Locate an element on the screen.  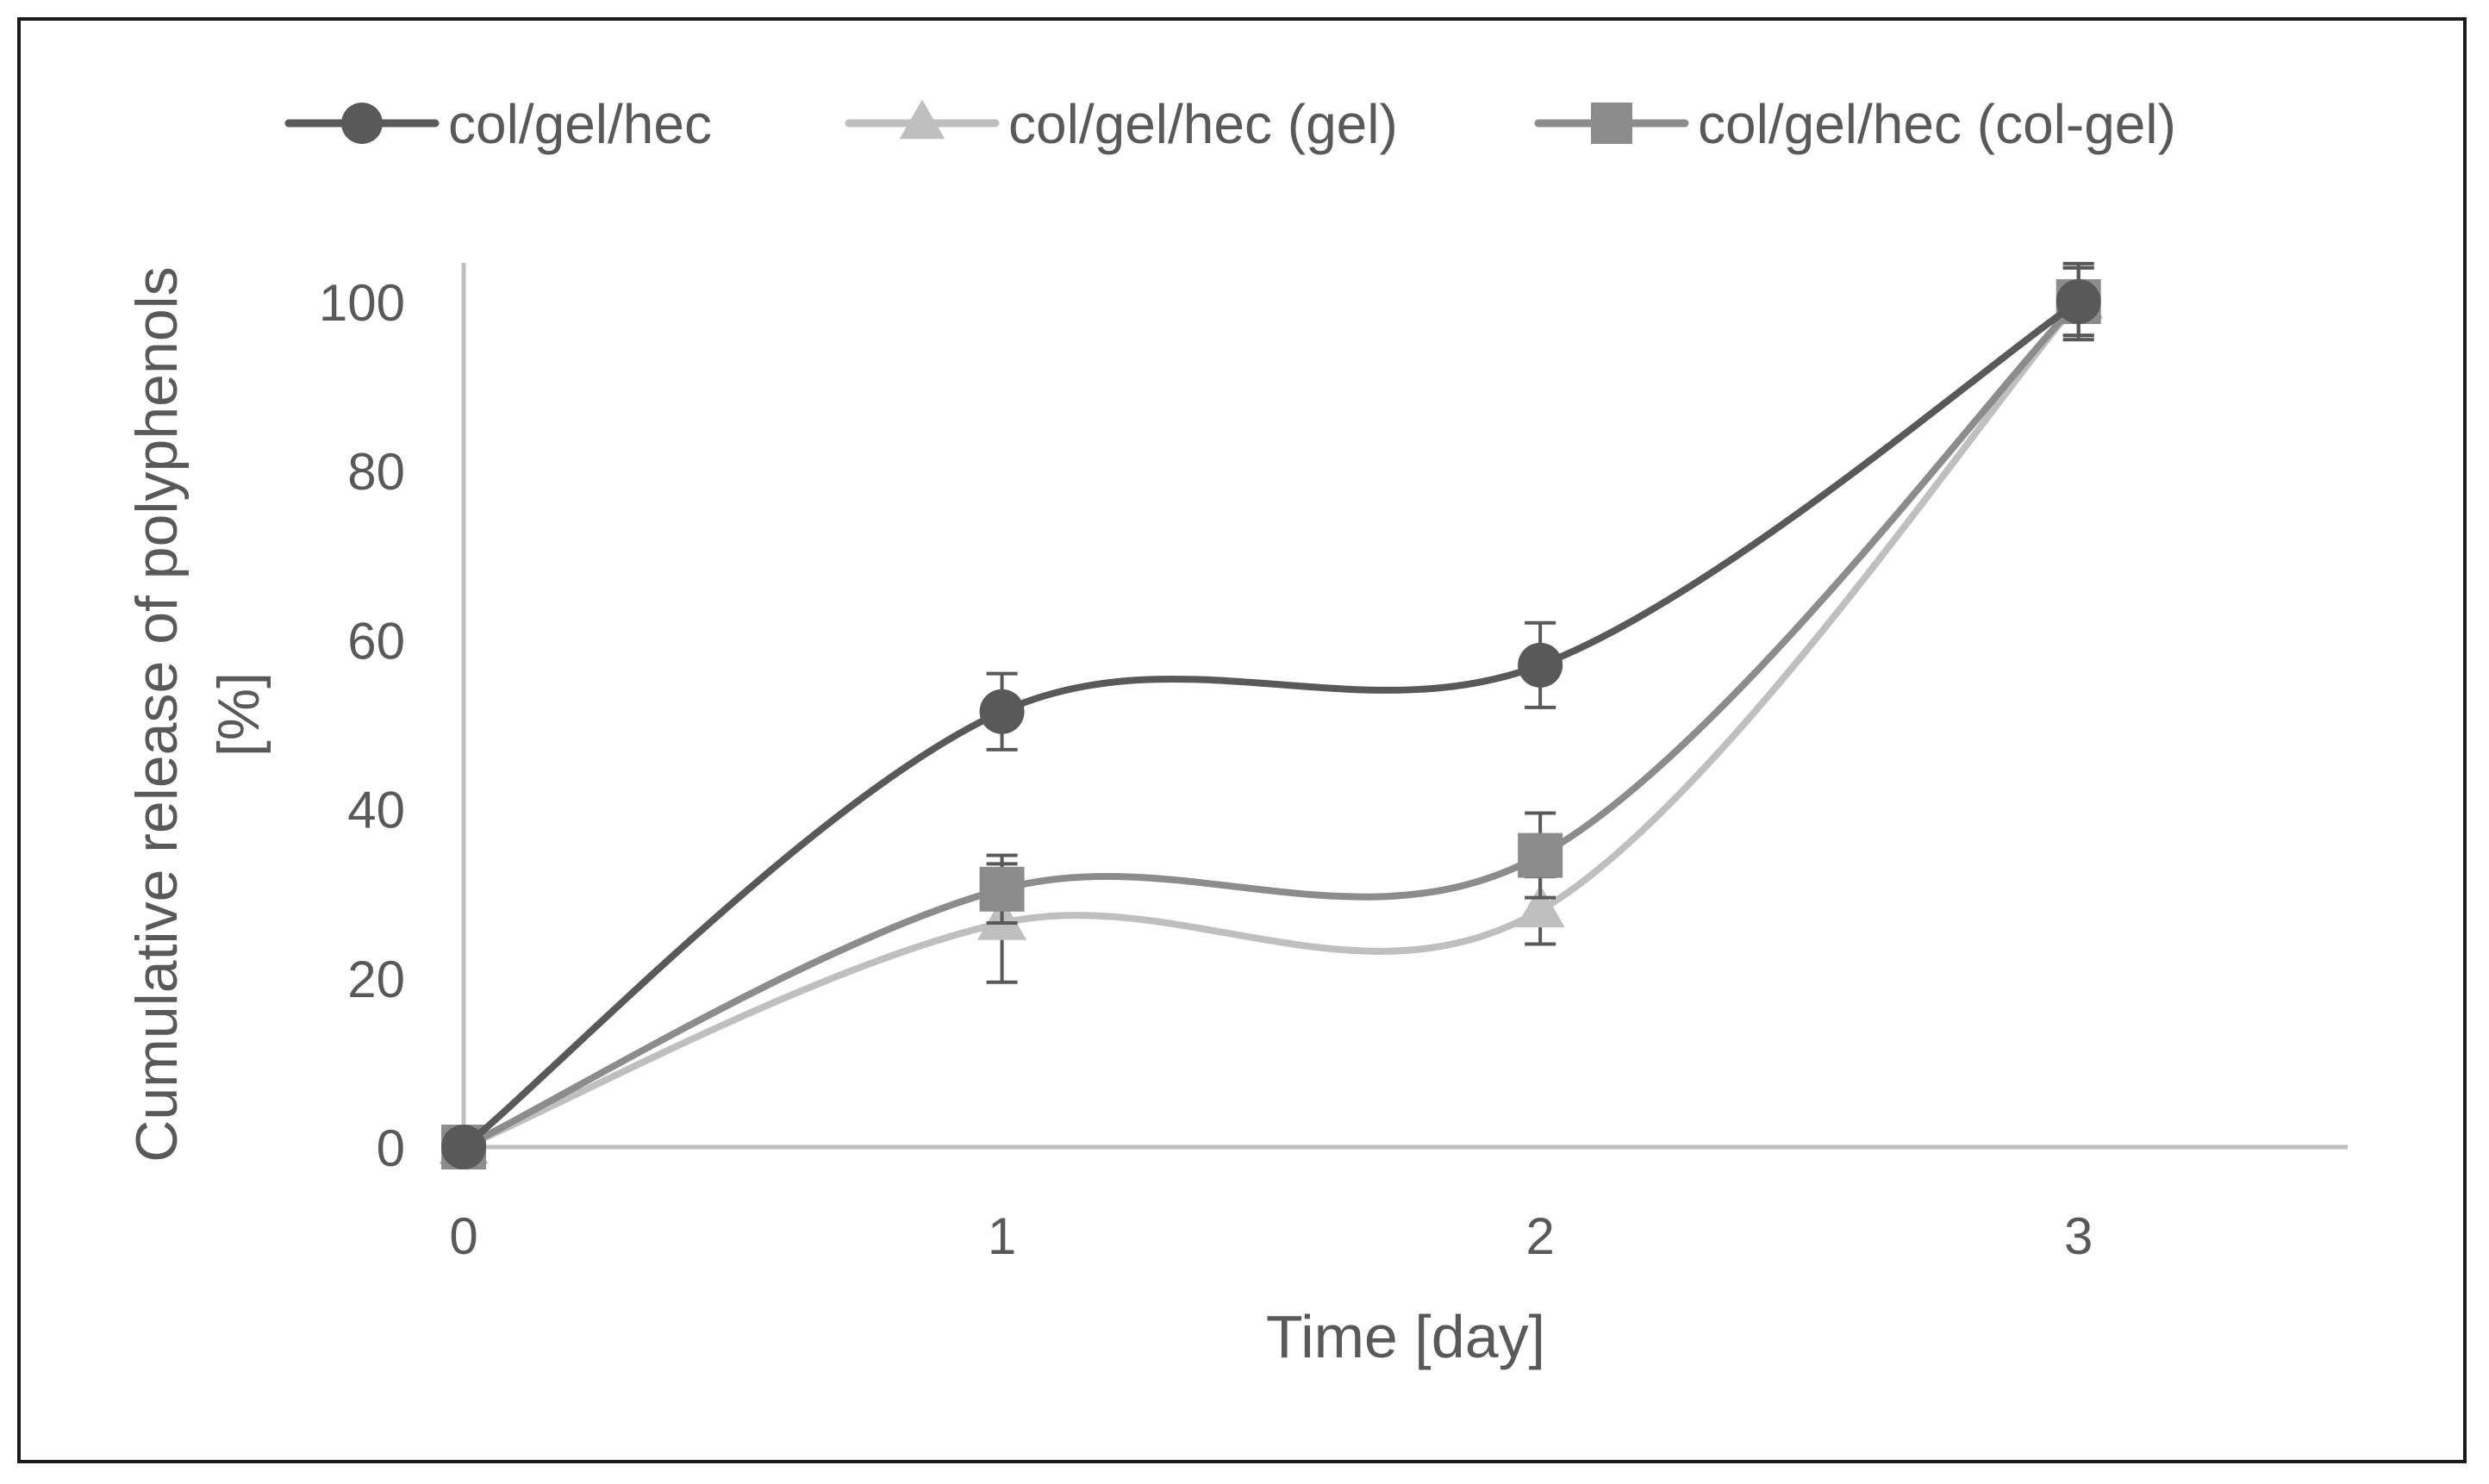
y-tick-label: 40 is located at coordinates (376, 810).